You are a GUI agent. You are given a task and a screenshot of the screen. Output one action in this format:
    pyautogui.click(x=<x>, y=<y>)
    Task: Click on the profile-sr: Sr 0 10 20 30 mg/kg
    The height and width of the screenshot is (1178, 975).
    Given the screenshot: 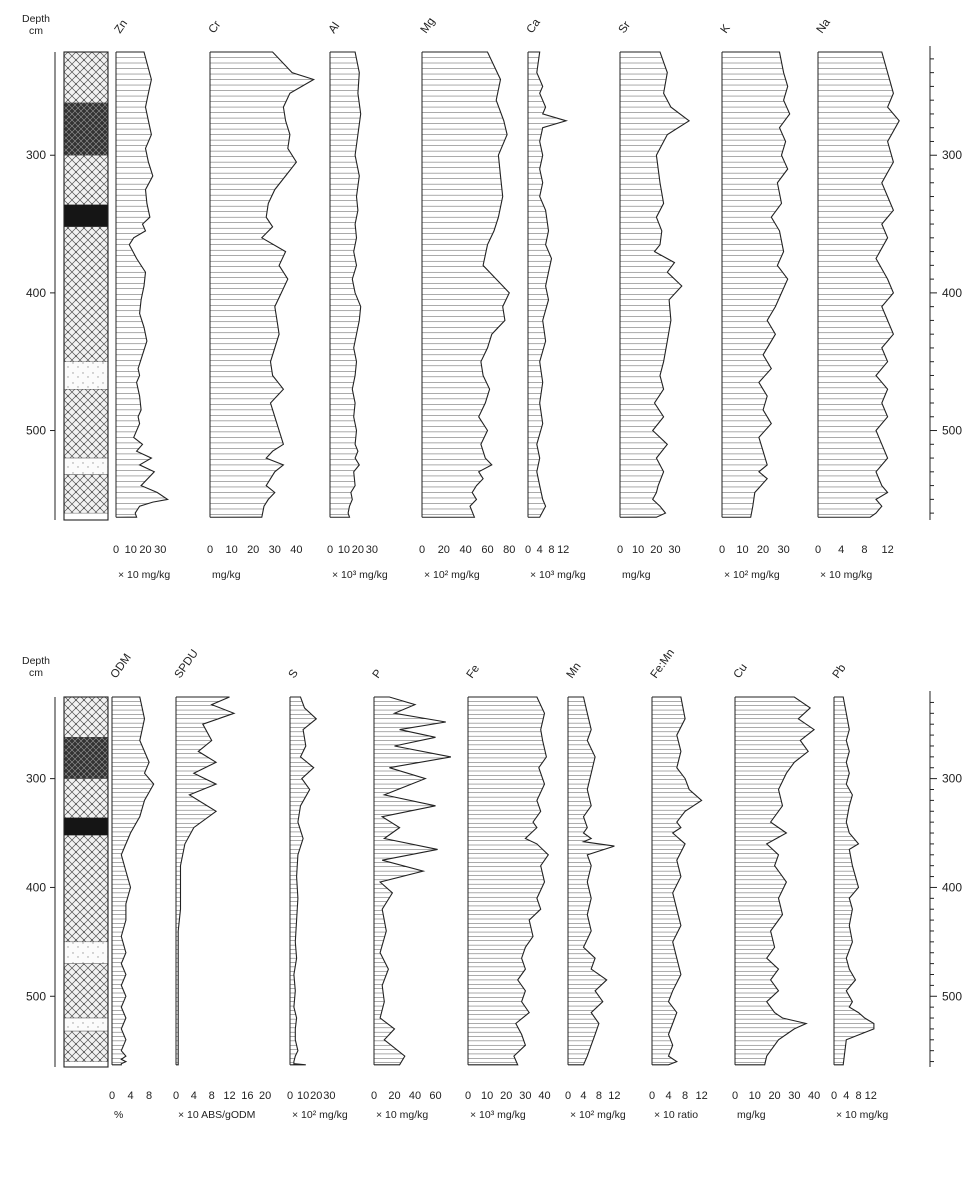 What is the action you would take?
    pyautogui.click(x=654, y=300)
    